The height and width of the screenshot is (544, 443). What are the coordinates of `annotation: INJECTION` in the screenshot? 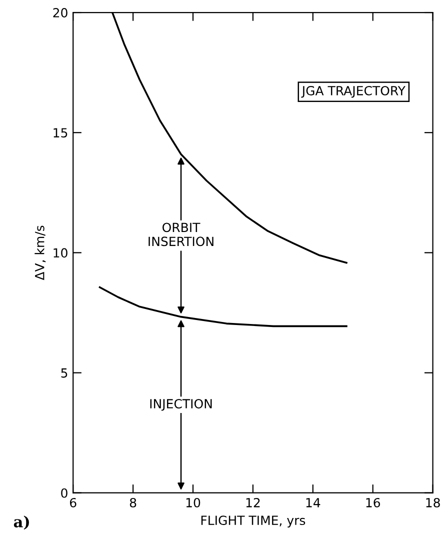 It's located at (181, 405).